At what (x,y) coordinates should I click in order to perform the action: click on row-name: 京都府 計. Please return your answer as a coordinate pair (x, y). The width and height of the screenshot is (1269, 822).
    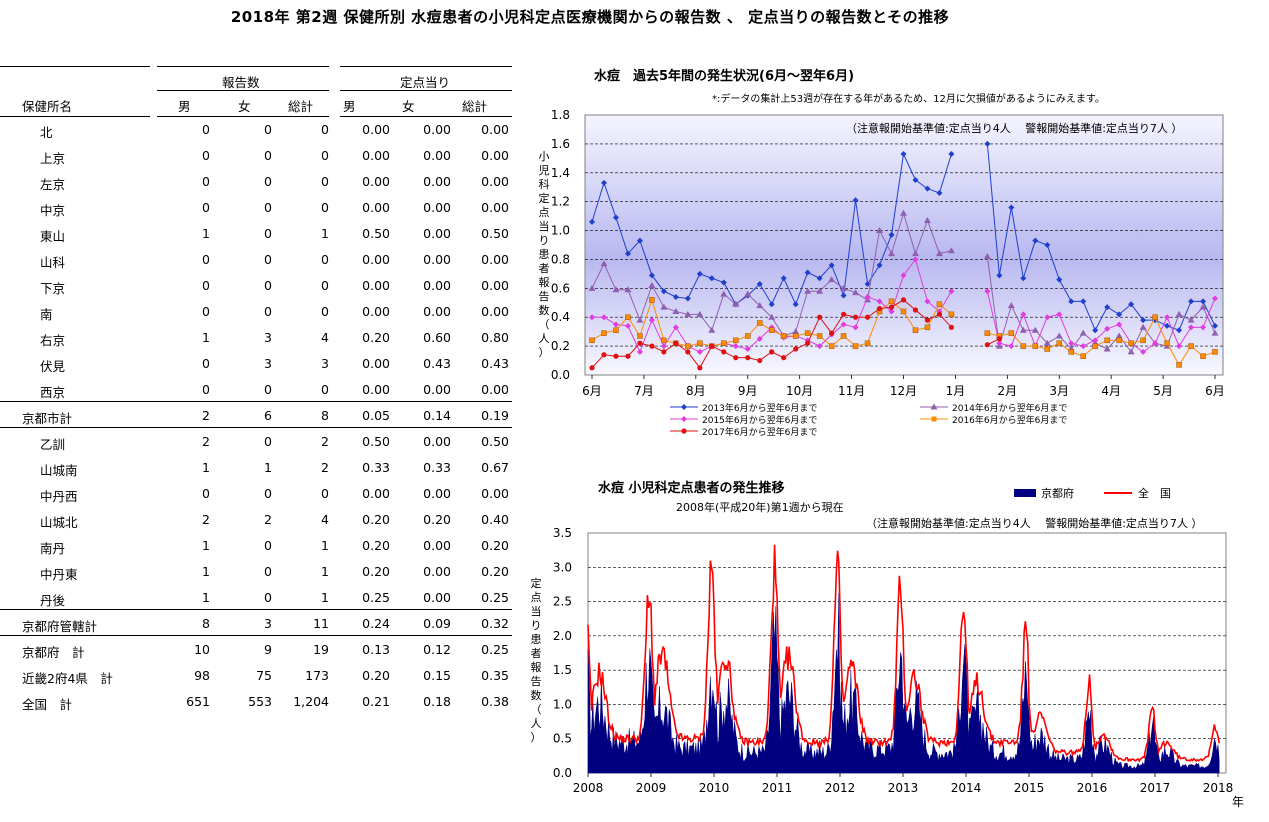
    Looking at the image, I should click on (53, 652).